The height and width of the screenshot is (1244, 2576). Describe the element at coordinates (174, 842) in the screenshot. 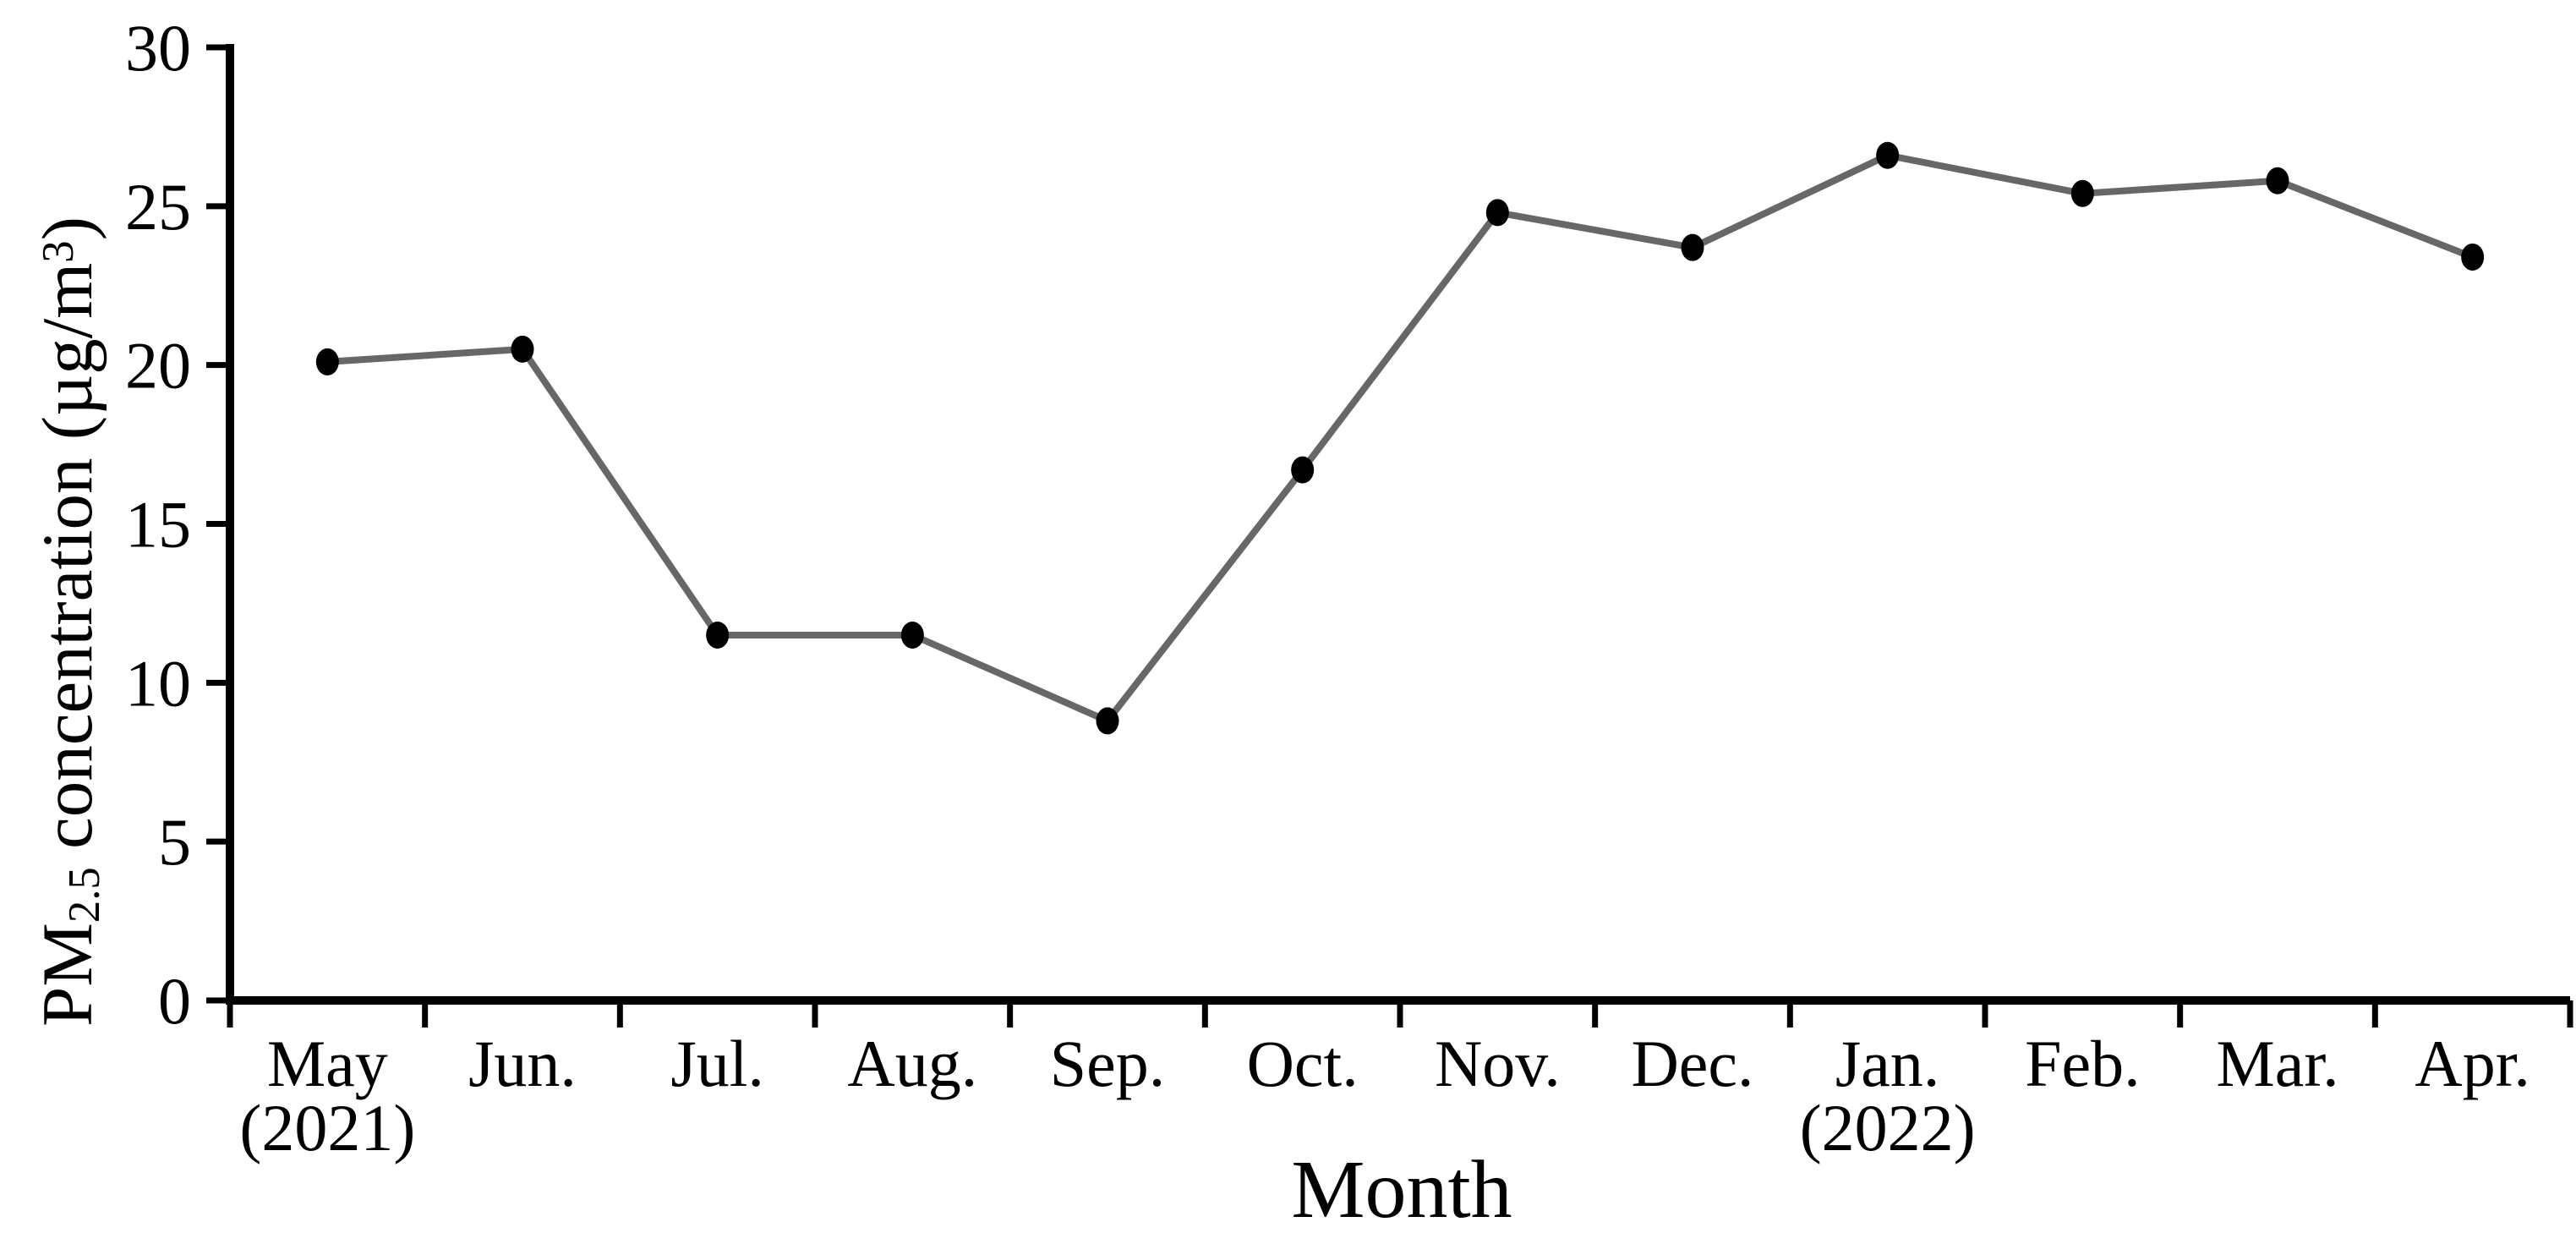

I see `y-tick-label: 5` at that location.